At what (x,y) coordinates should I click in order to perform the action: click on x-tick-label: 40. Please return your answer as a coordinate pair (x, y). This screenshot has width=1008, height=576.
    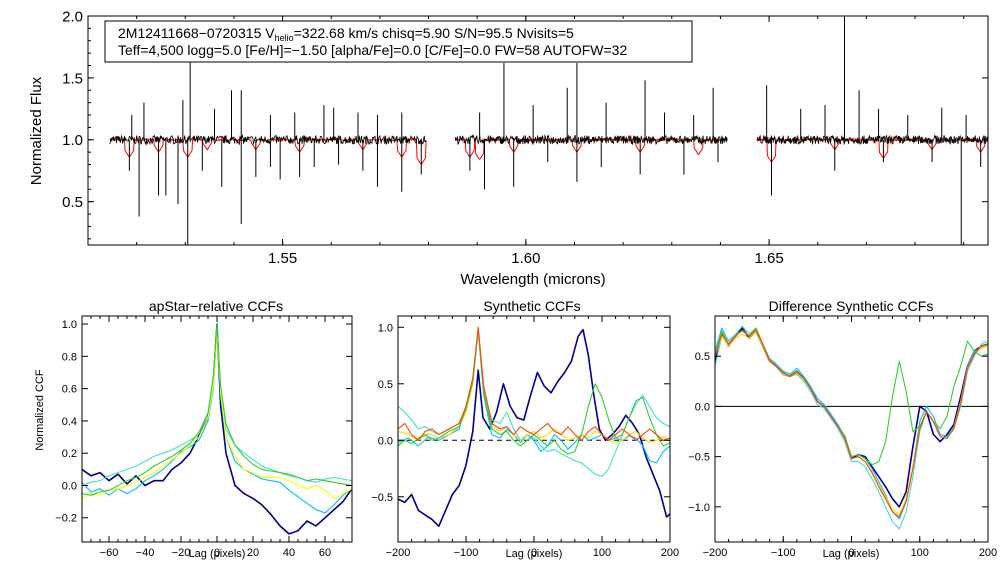
    Looking at the image, I should click on (289, 553).